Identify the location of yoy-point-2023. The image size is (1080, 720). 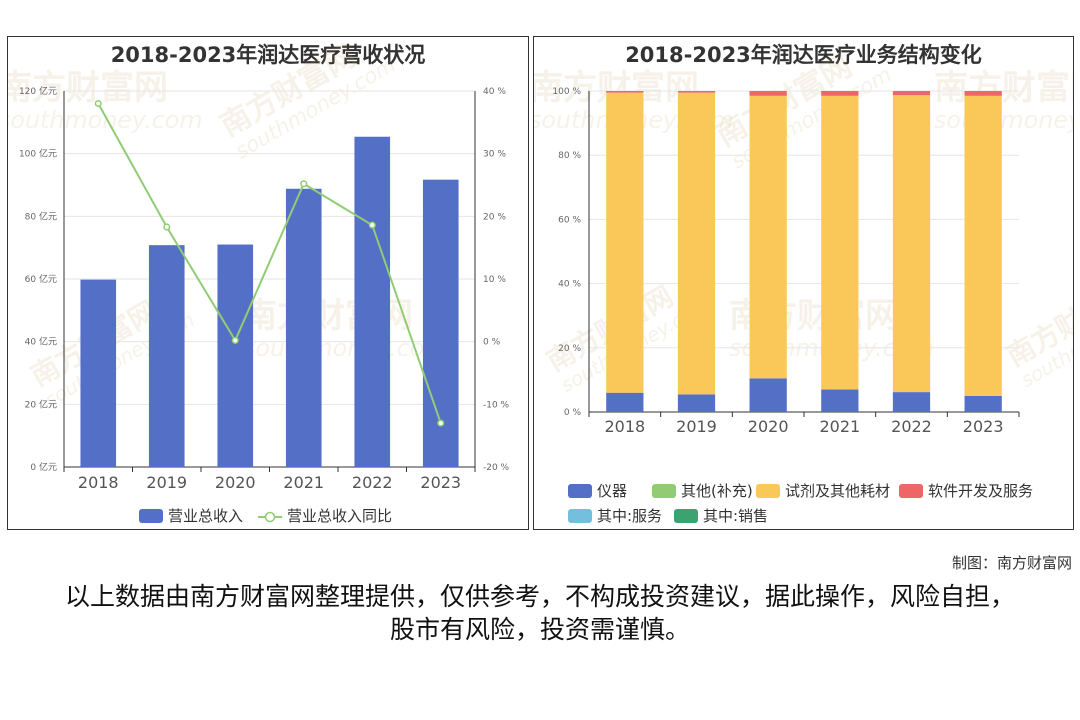
(441, 423).